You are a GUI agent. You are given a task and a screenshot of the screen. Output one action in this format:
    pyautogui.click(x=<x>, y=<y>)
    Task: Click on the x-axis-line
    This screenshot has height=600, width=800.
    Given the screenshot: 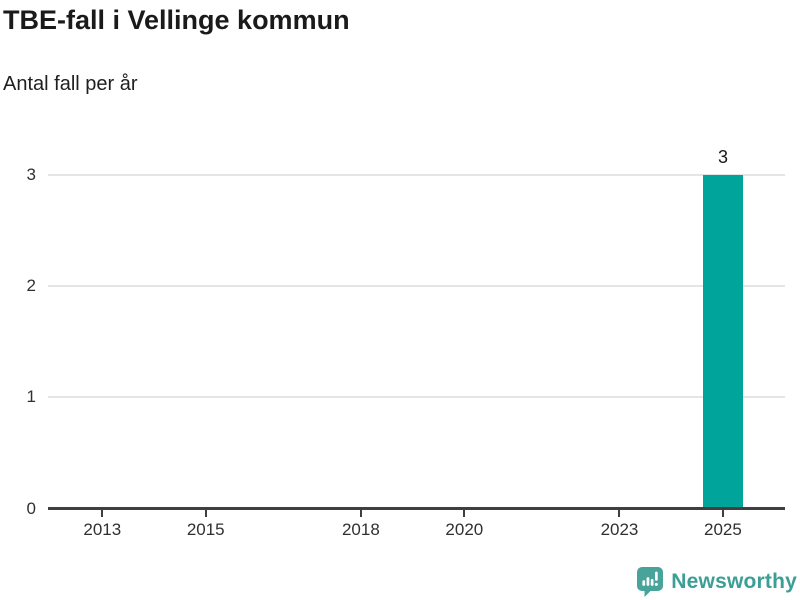 What is the action you would take?
    pyautogui.click(x=416, y=508)
    